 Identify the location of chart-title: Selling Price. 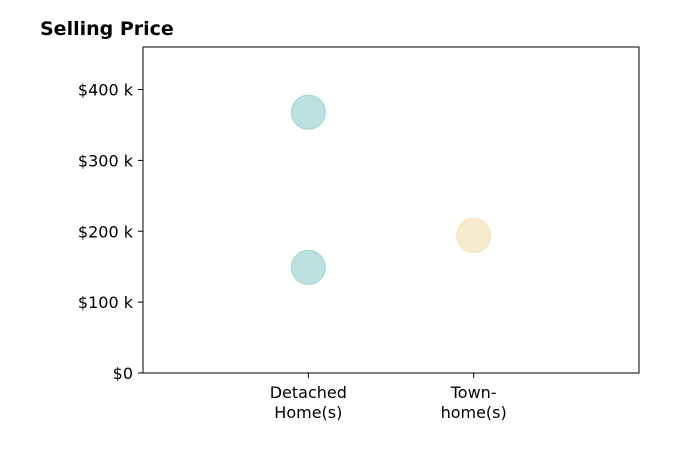
(107, 29).